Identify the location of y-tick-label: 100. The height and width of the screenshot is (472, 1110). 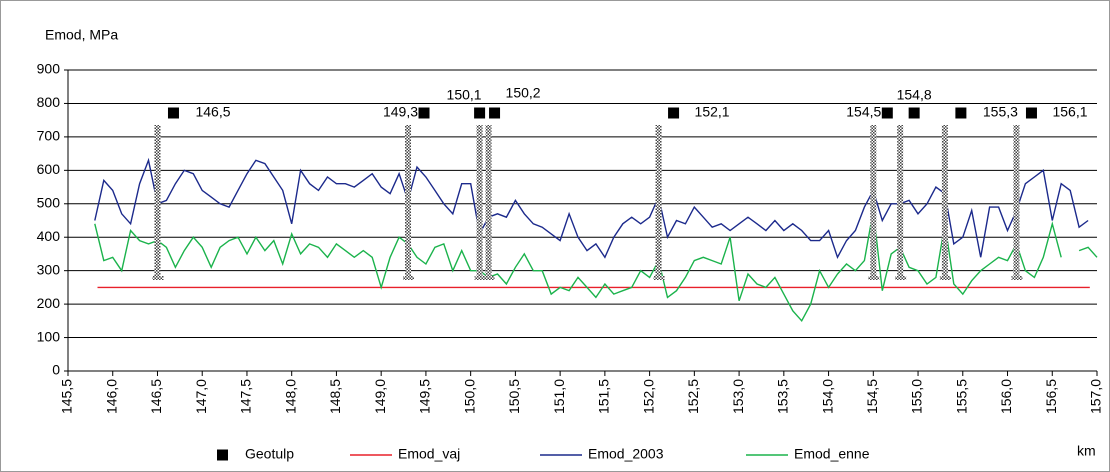
(49, 336).